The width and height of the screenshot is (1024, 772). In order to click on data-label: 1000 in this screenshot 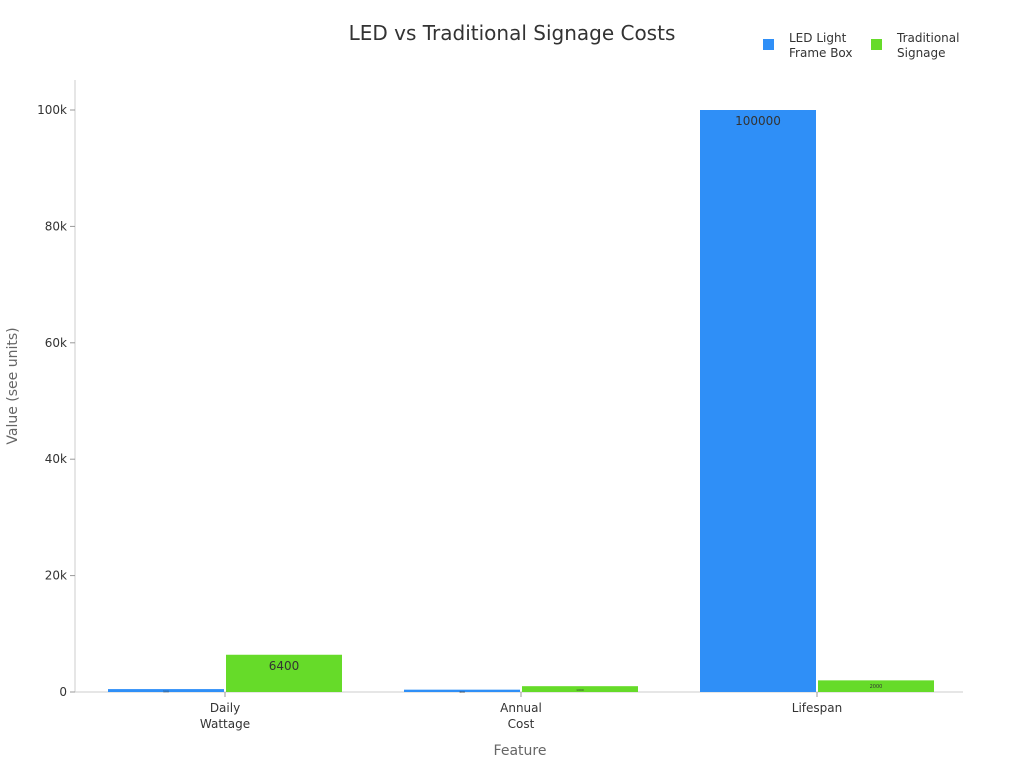, I will do `click(580, 690)`.